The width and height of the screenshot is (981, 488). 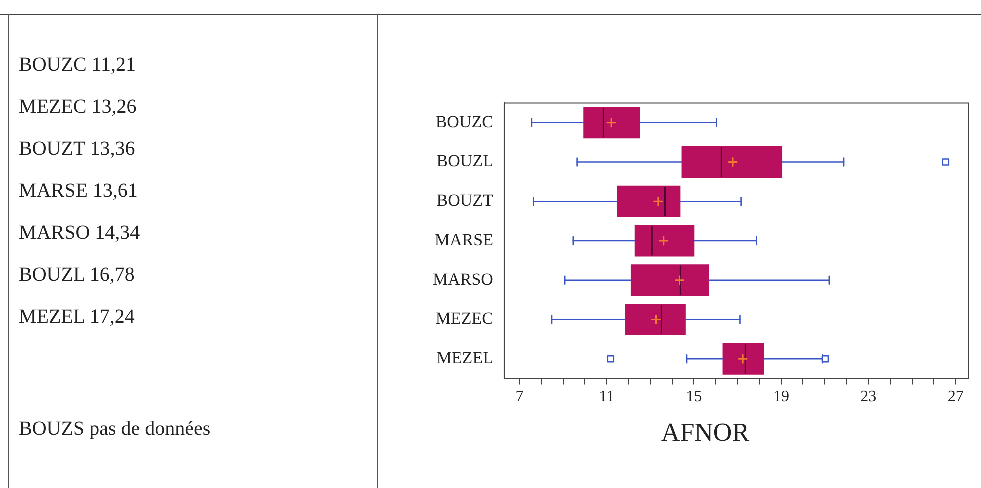 I want to click on y-tick-label: MARSE, so click(x=464, y=240).